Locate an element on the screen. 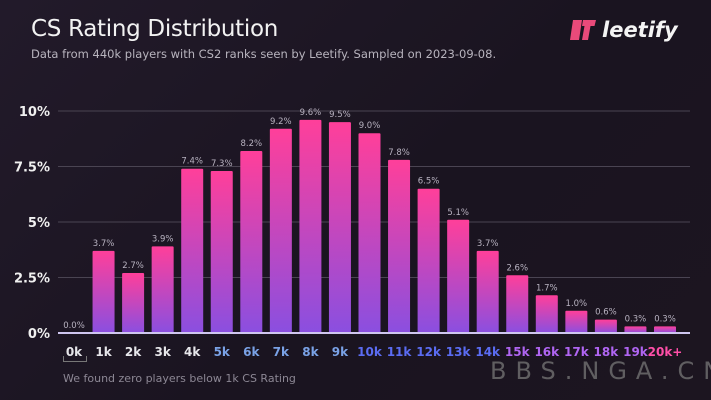  footnote: We found zero players below 1k CS Rating is located at coordinates (179, 378).